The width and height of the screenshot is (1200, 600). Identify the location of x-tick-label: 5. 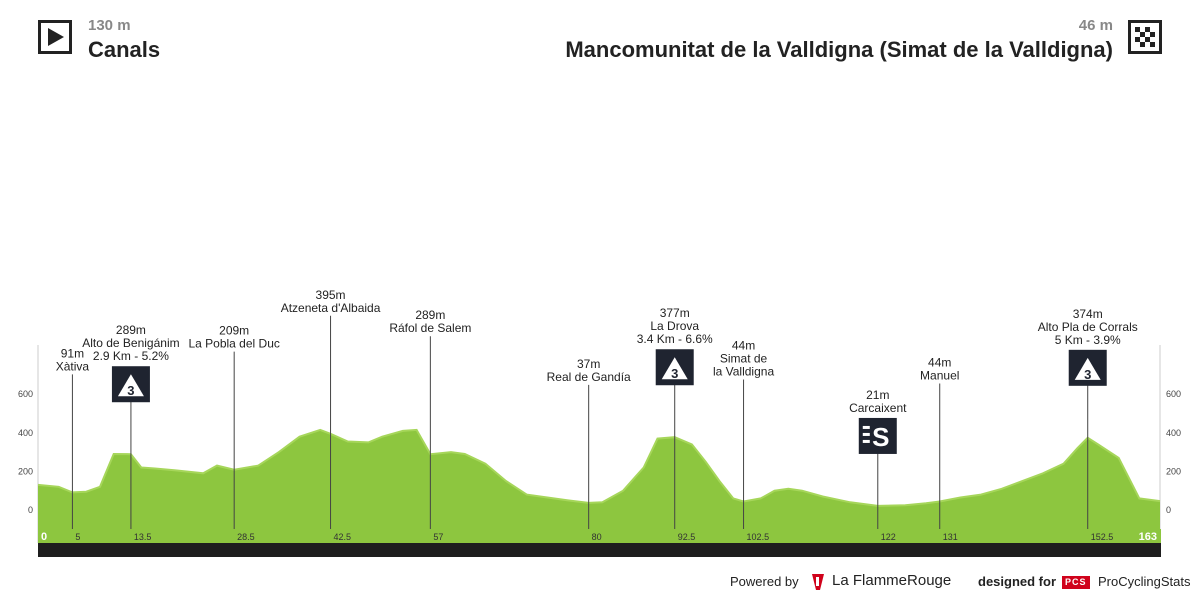
(77, 537).